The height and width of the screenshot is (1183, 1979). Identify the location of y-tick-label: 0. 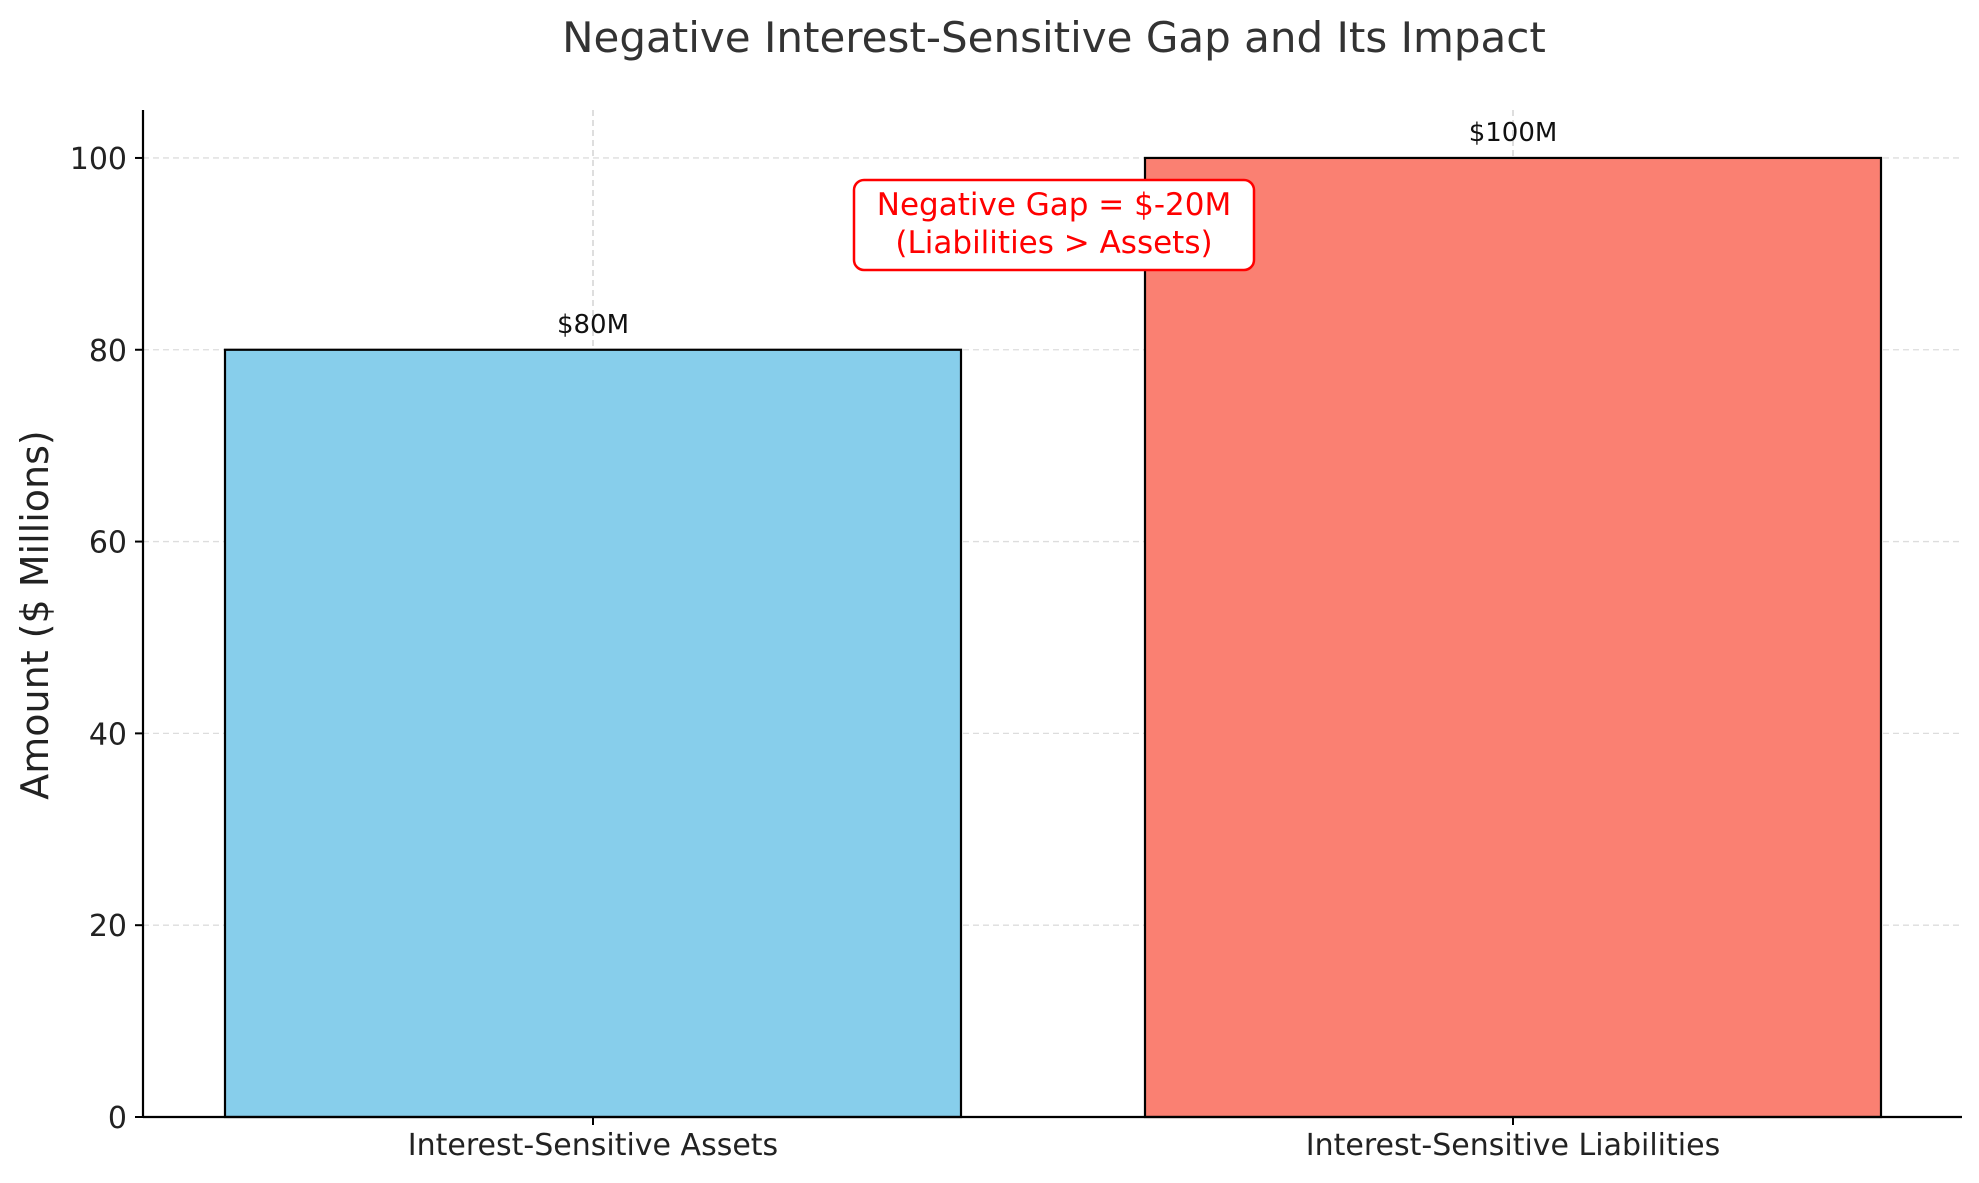
(117, 1118).